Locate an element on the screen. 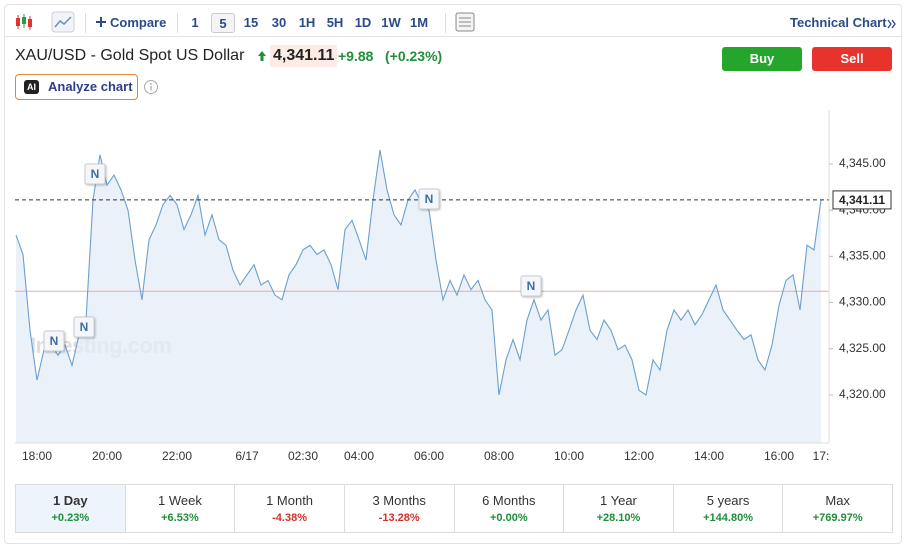 Image resolution: width=908 pixels, height=551 pixels. period-cell: Max +769.97% is located at coordinates (837, 508).